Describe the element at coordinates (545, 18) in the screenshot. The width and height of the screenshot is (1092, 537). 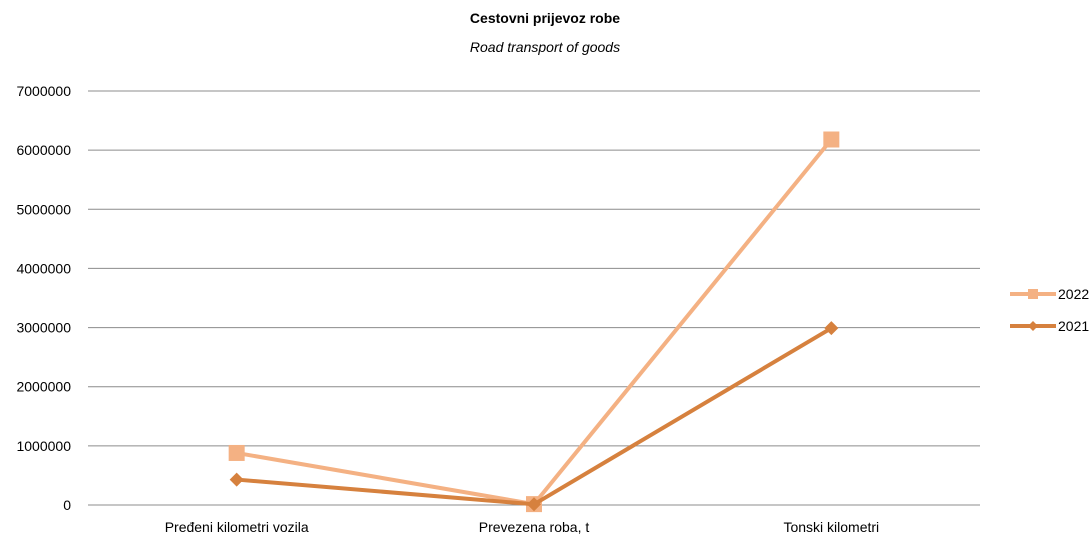
I see `chart-title: Cestovni prijevoz robe` at that location.